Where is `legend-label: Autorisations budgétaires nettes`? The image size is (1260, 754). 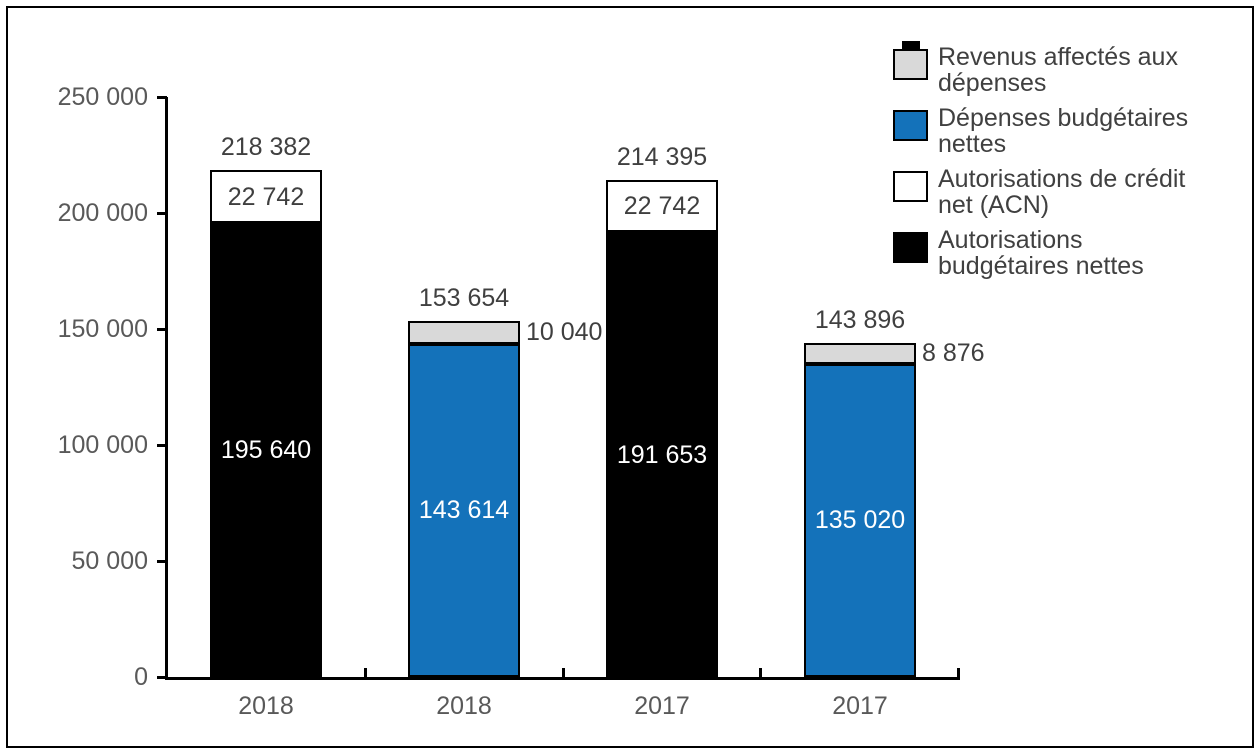
legend-label: Autorisations budgétaires nettes is located at coordinates (1041, 253).